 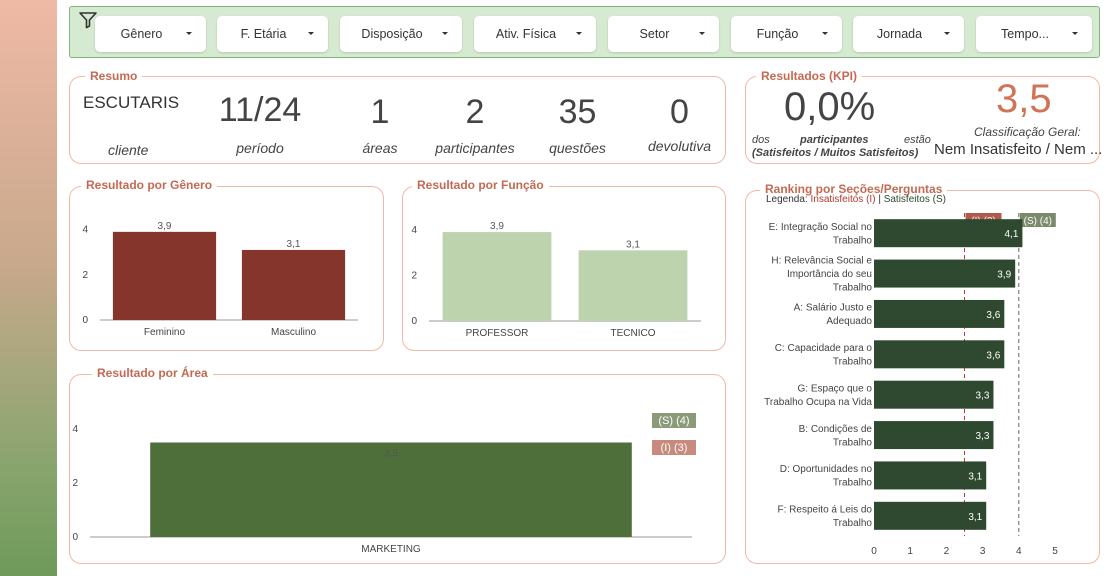 I want to click on funcao-title: Resultado por Função, so click(x=480, y=185).